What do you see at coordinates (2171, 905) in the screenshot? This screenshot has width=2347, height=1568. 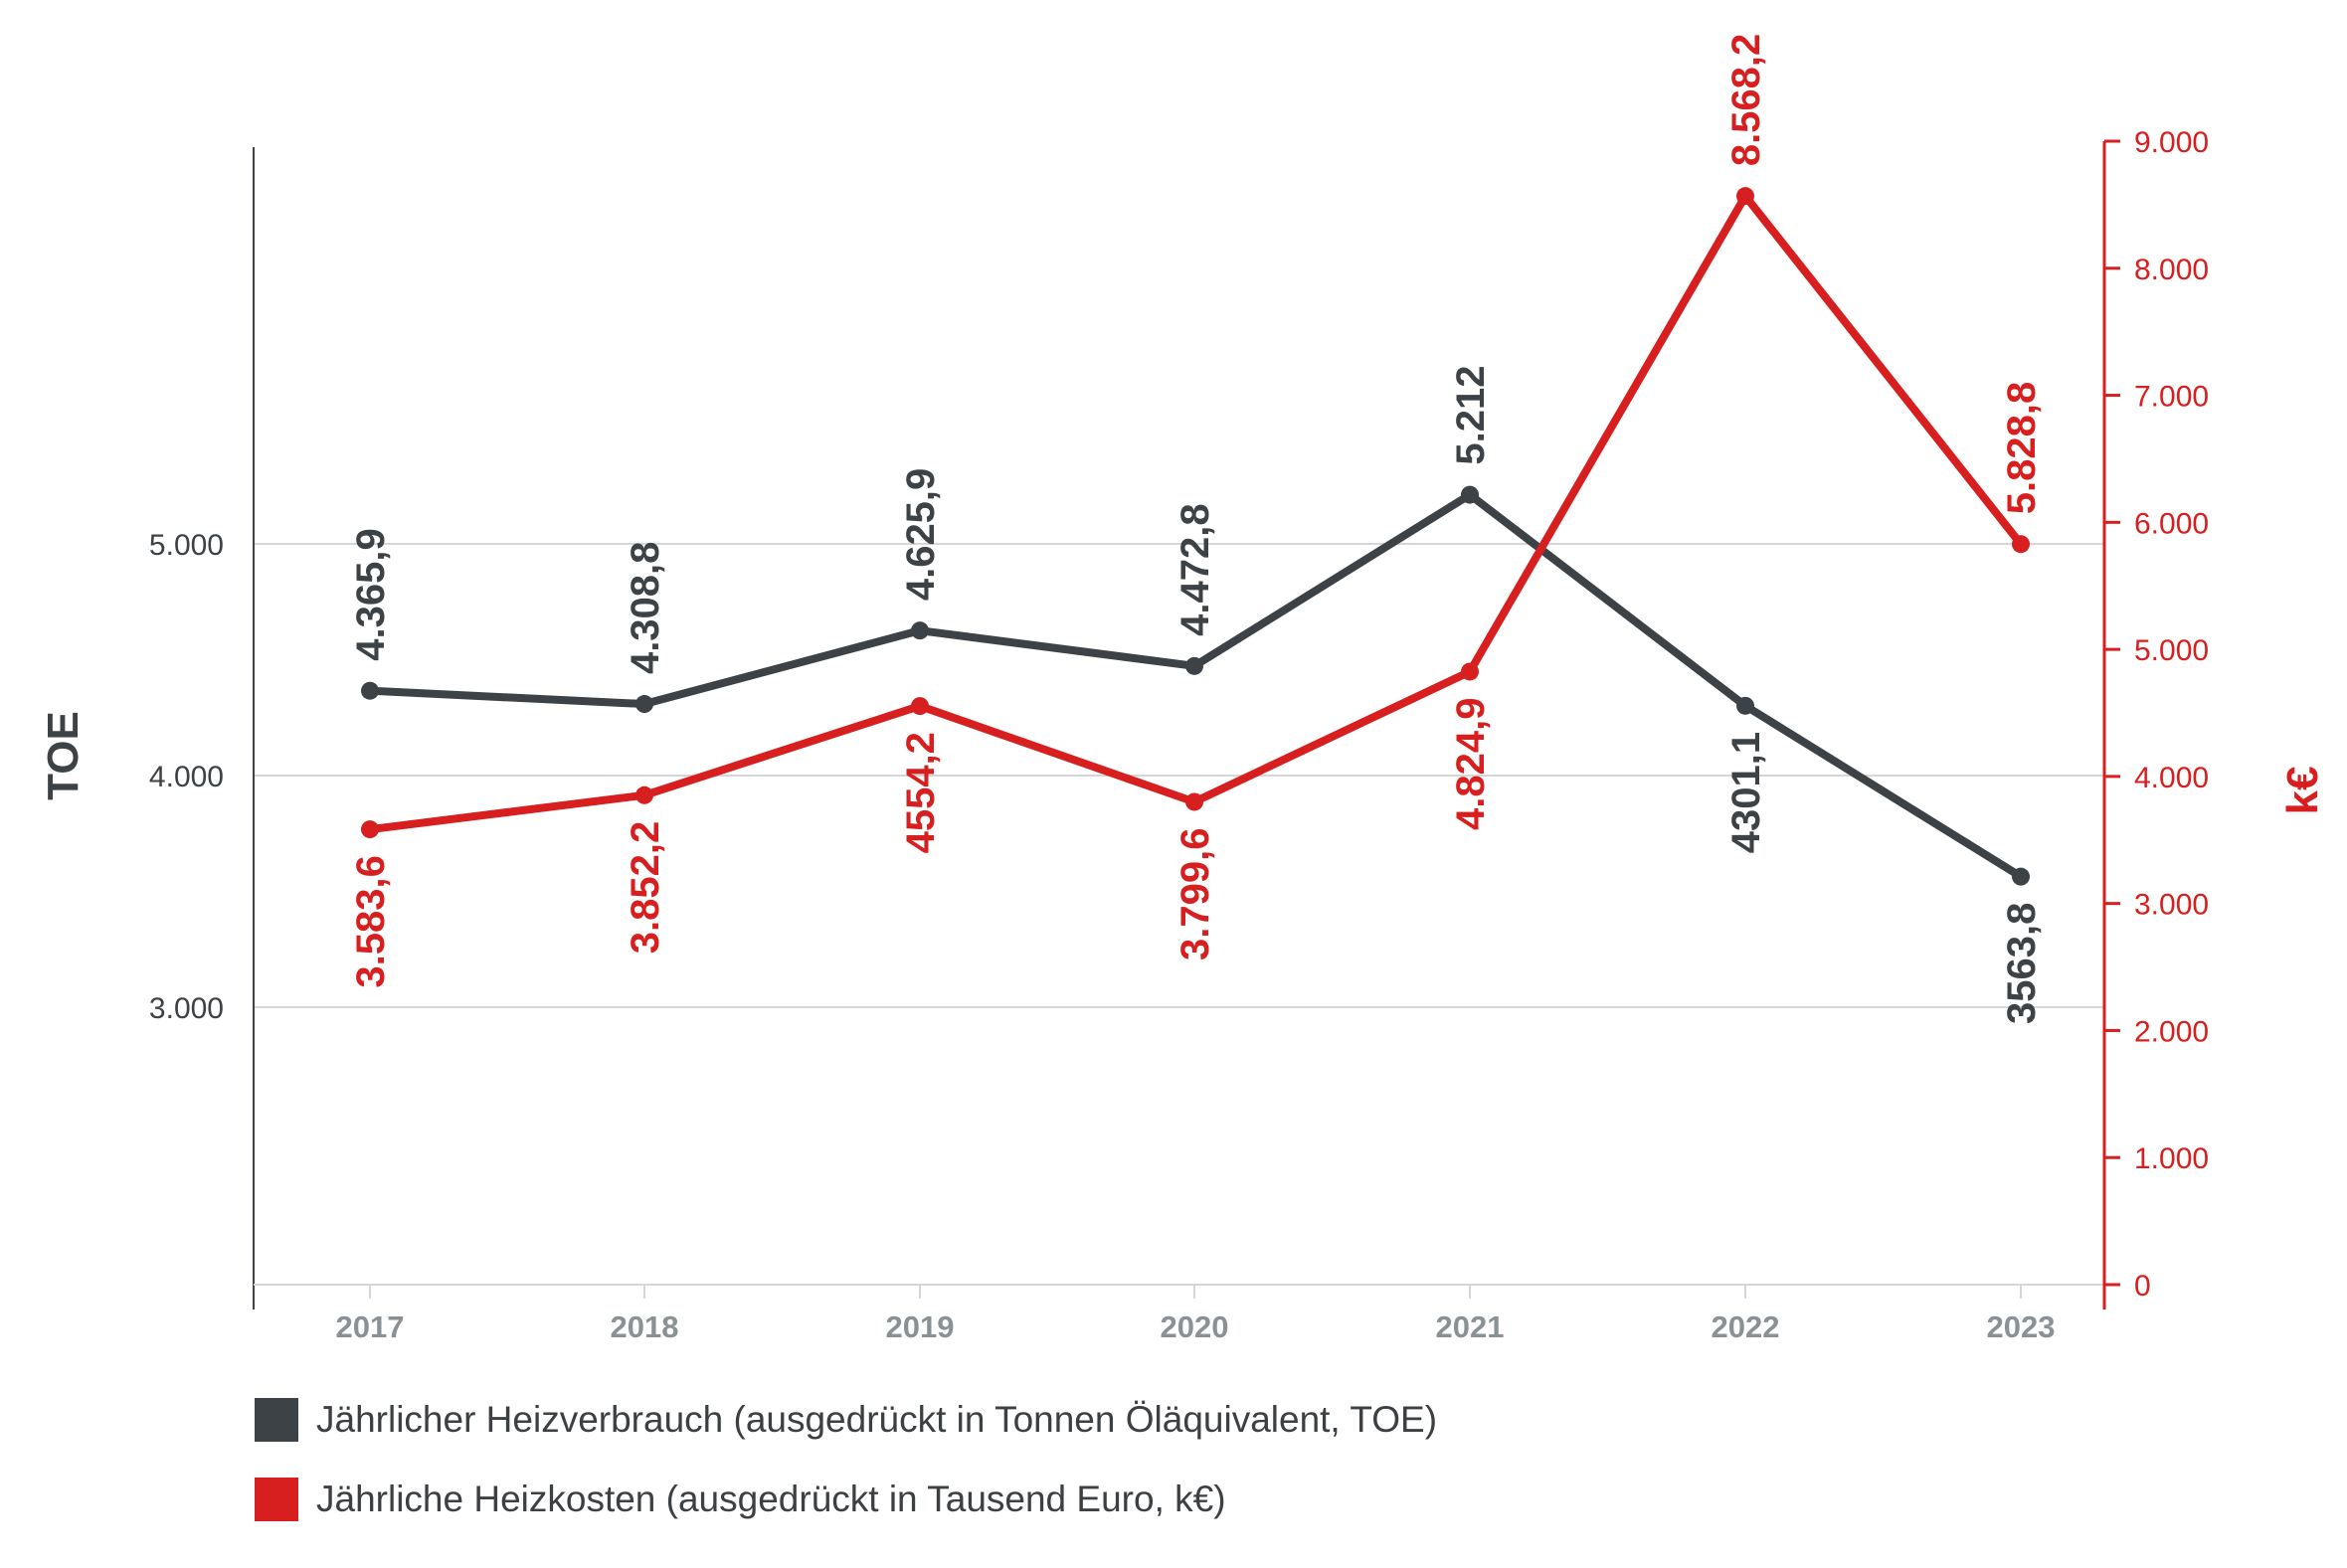 I see `y-right-tick-label: 3.000` at bounding box center [2171, 905].